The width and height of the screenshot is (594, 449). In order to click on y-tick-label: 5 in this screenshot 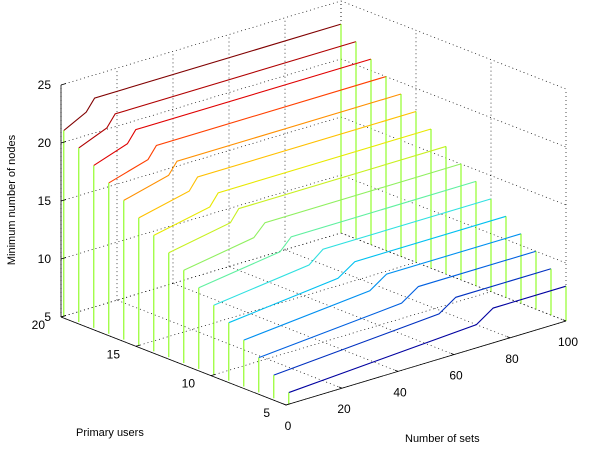, I will do `click(266, 413)`.